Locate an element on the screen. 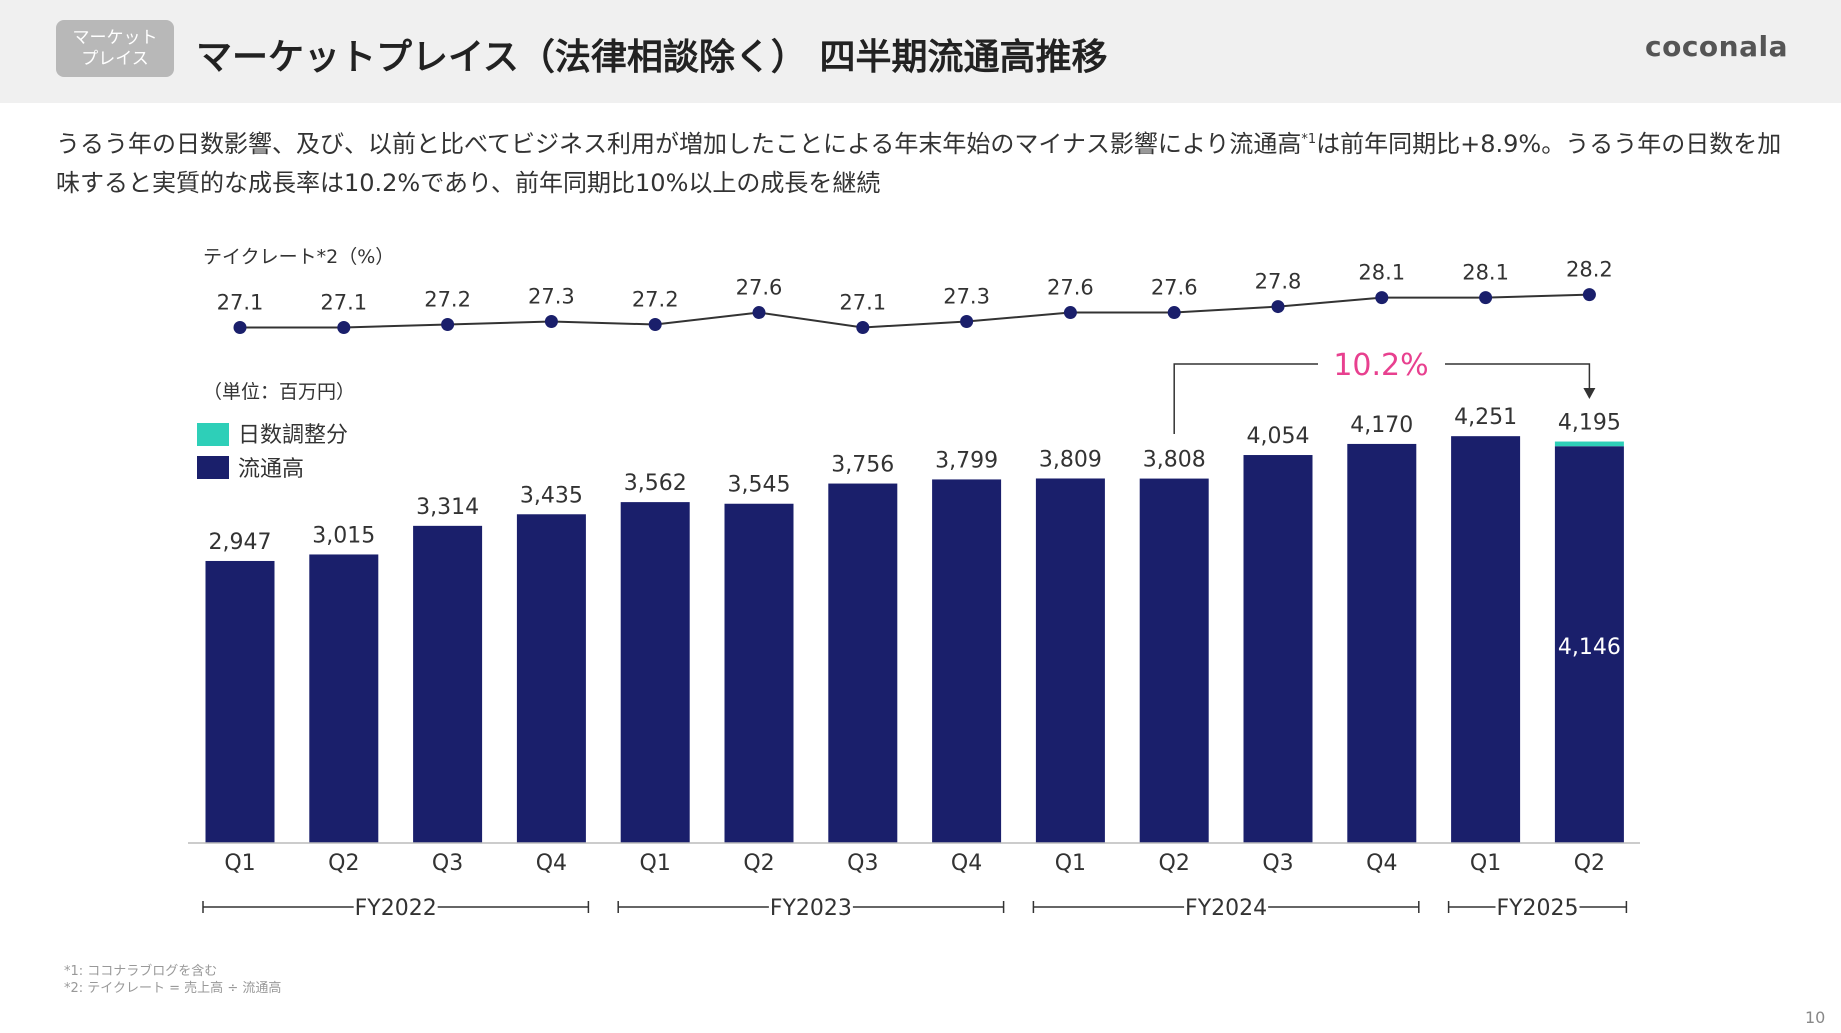  annotation-bracket-right is located at coordinates (1518, 376).